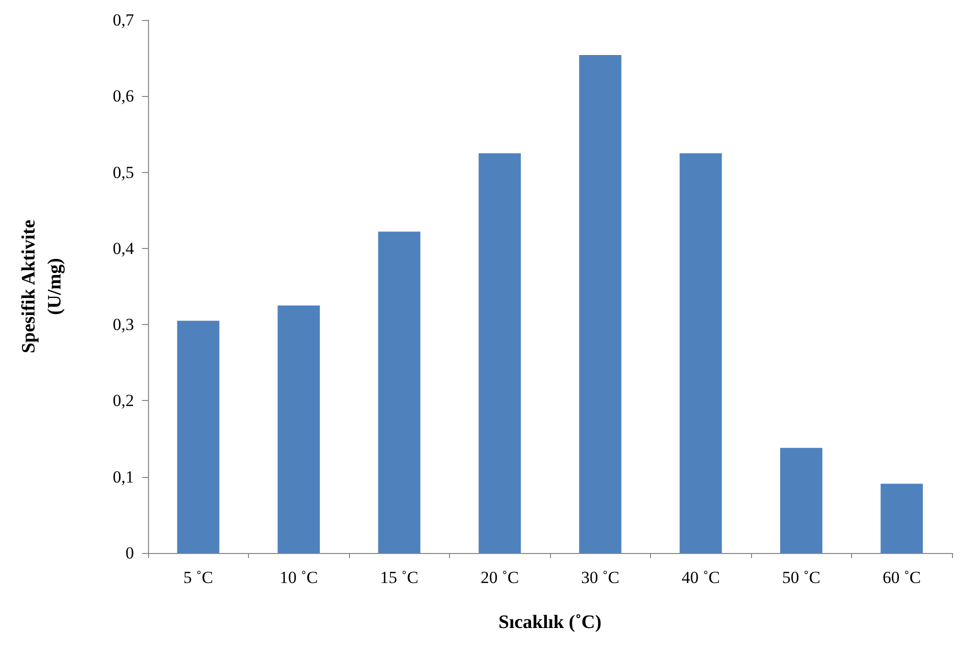 This screenshot has width=978, height=658. What do you see at coordinates (123, 96) in the screenshot?
I see `y-tick-label: 0,6` at bounding box center [123, 96].